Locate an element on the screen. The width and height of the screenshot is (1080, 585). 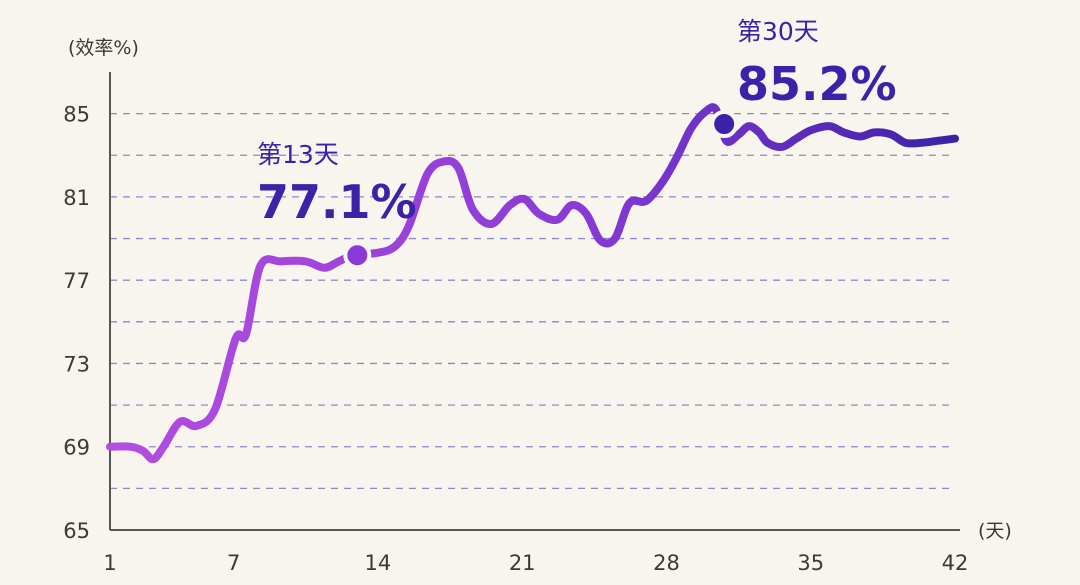
x-tick-label: 14 is located at coordinates (378, 563).